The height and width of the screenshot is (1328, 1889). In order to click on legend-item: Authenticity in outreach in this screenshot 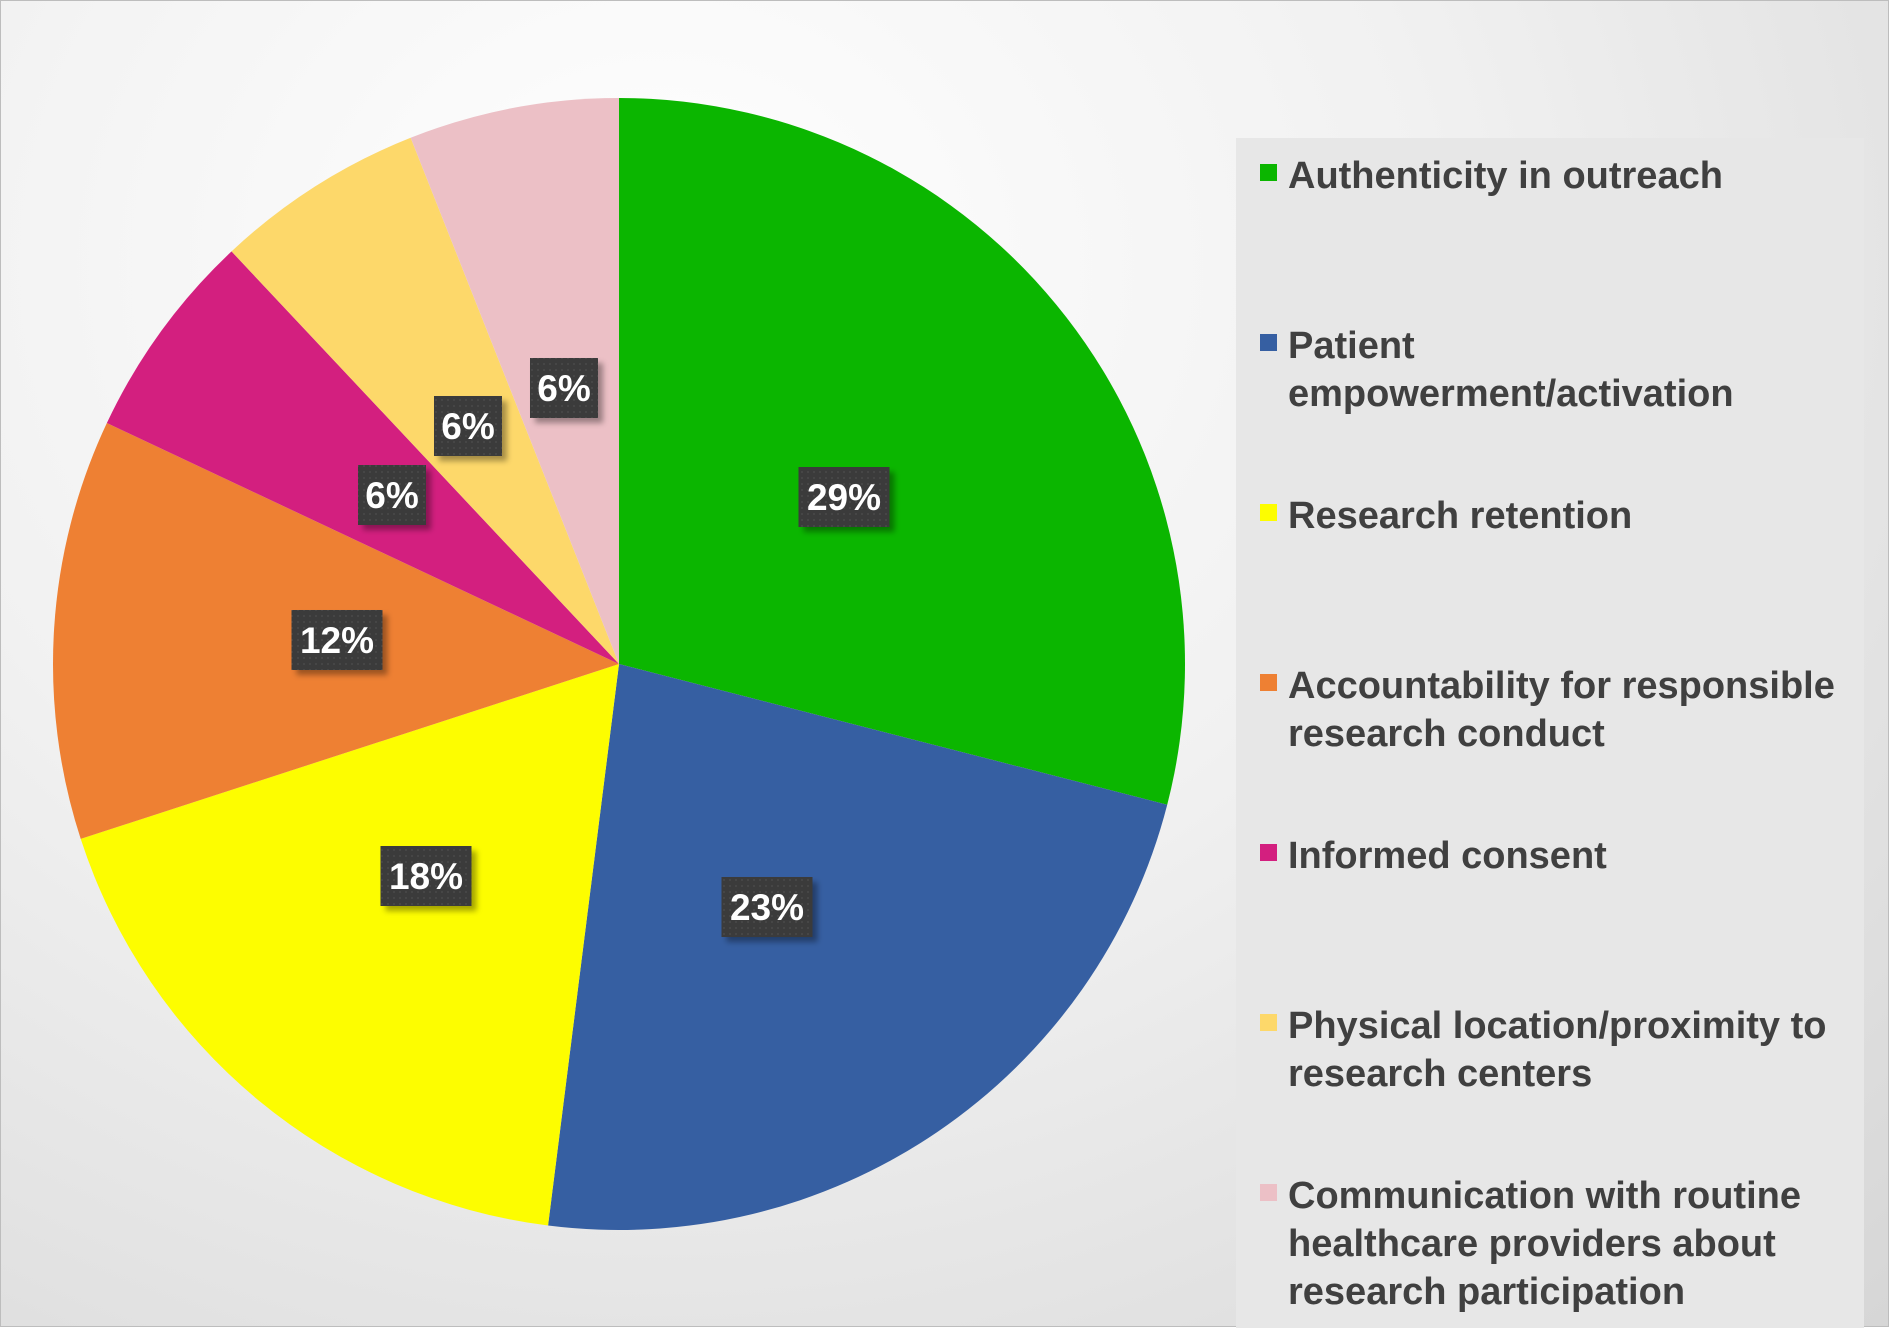, I will do `click(1560, 176)`.